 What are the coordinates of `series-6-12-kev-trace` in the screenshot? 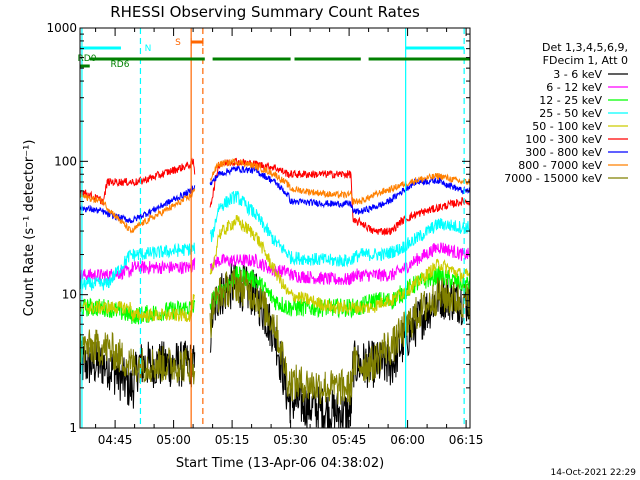 It's located at (275, 264).